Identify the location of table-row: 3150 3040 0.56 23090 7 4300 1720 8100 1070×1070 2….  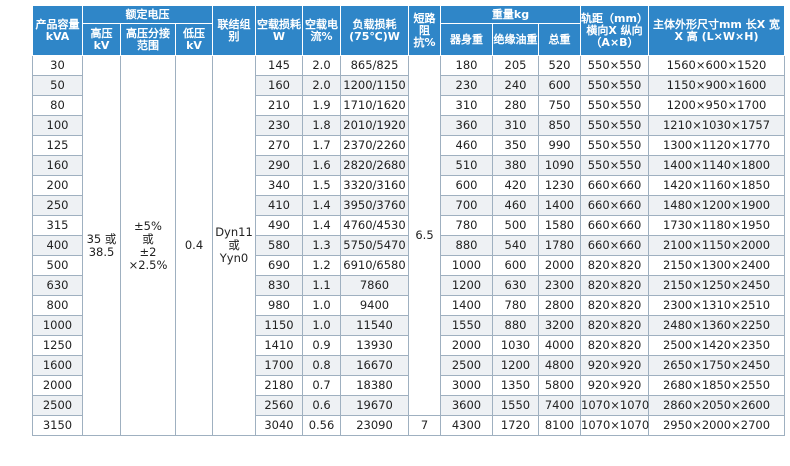
(408, 425).